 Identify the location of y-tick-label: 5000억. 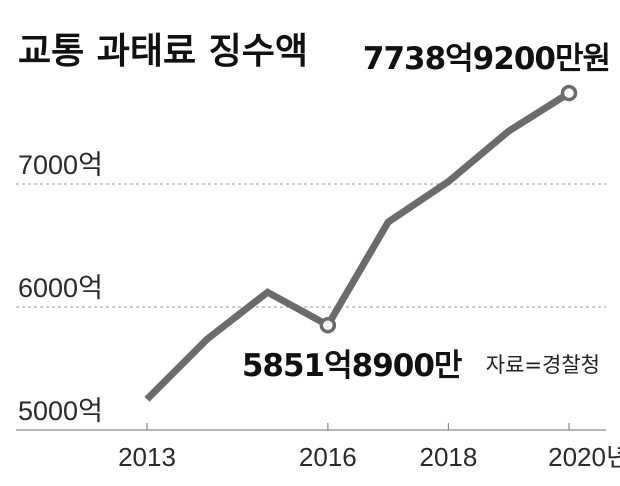
(60, 411).